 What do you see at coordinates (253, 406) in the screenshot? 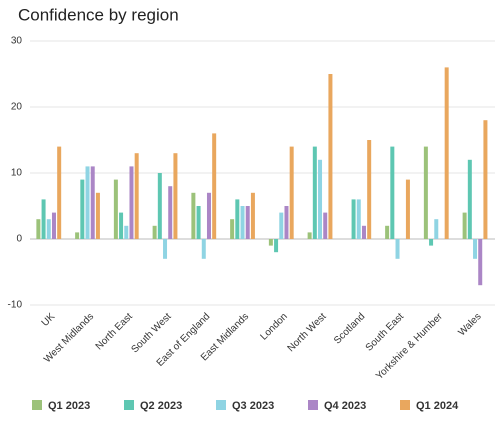
I see `legend legend-label: Q3 2023` at bounding box center [253, 406].